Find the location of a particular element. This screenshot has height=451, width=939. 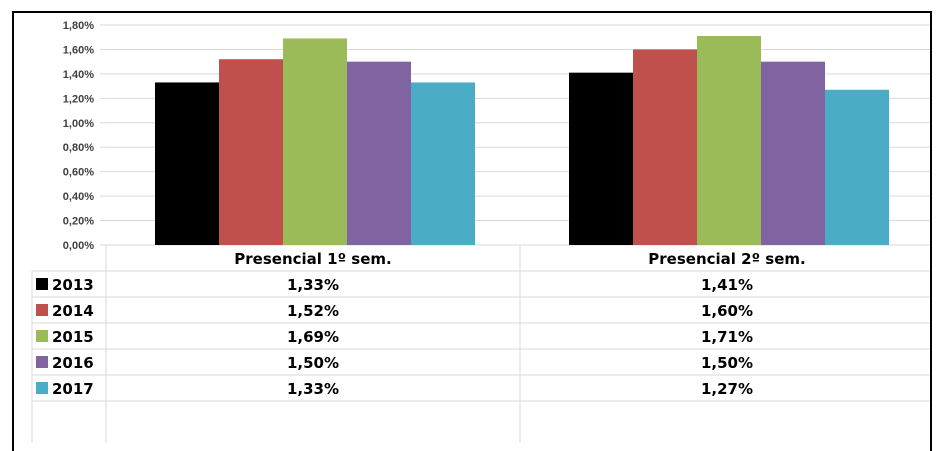

legend-key-2014 is located at coordinates (42, 310).